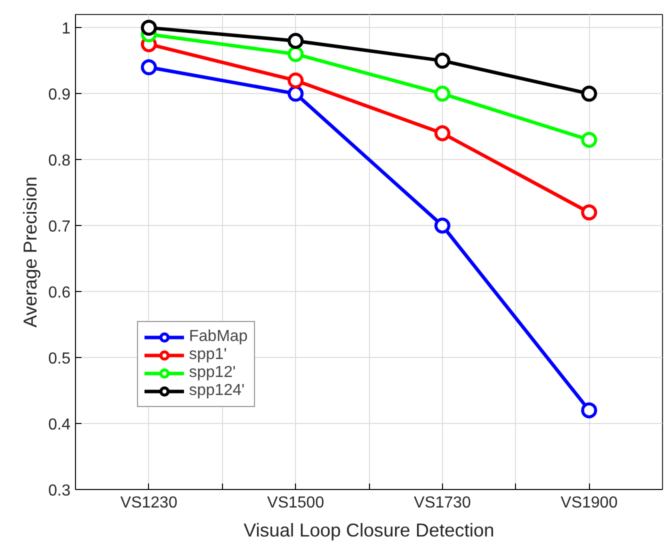  Describe the element at coordinates (29, 252) in the screenshot. I see `y-axis-title: Average Precision` at that location.